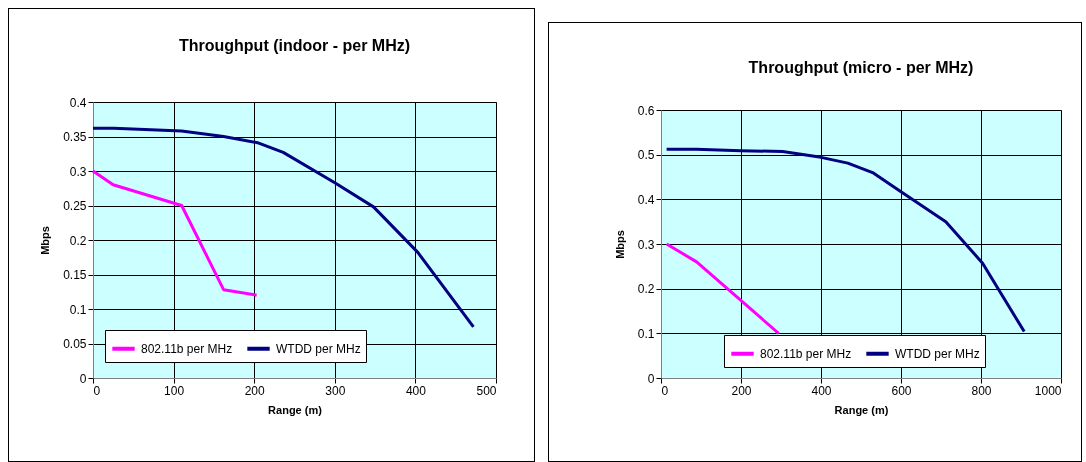 This screenshot has height=462, width=1086. Describe the element at coordinates (901, 390) in the screenshot. I see `x-tick-label: 600` at that location.